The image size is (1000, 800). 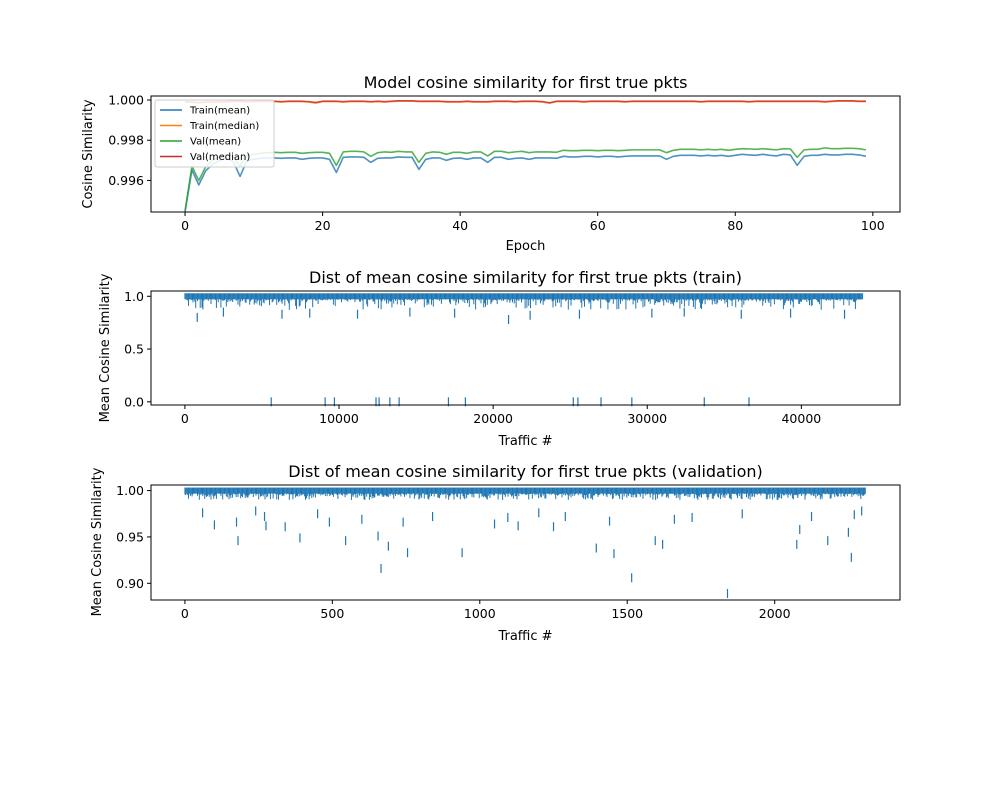 I want to click on subplot-1-x-tick-label: 40, so click(x=460, y=225).